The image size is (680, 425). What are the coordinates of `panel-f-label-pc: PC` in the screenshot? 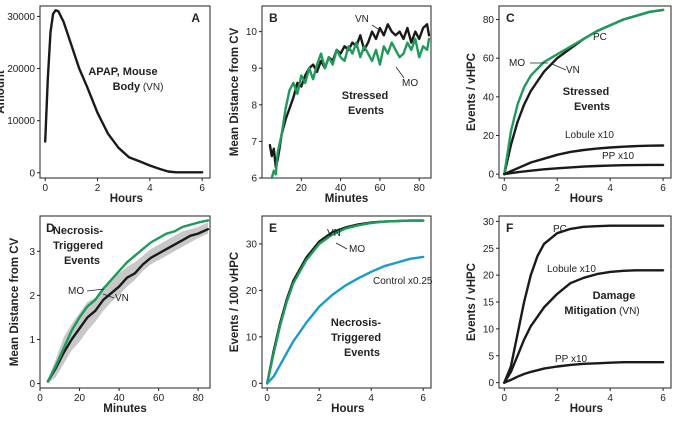 It's located at (560, 229).